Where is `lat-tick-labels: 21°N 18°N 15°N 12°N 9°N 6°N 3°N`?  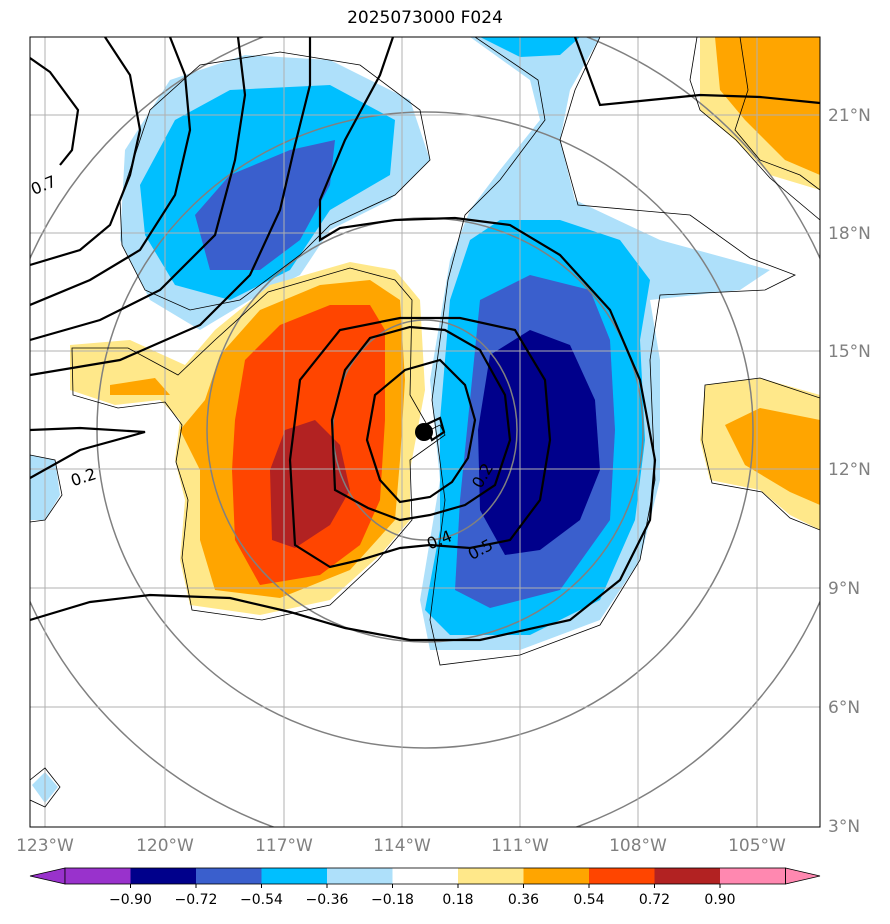 lat-tick-labels: 21°N 18°N 15°N 12°N 9°N 6°N 3°N is located at coordinates (849, 471).